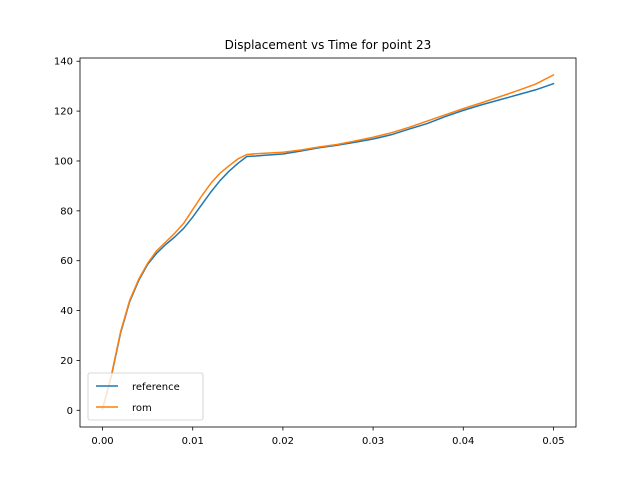 The height and width of the screenshot is (480, 640). What do you see at coordinates (463, 441) in the screenshot?
I see `x-tick-label: 0.04` at bounding box center [463, 441].